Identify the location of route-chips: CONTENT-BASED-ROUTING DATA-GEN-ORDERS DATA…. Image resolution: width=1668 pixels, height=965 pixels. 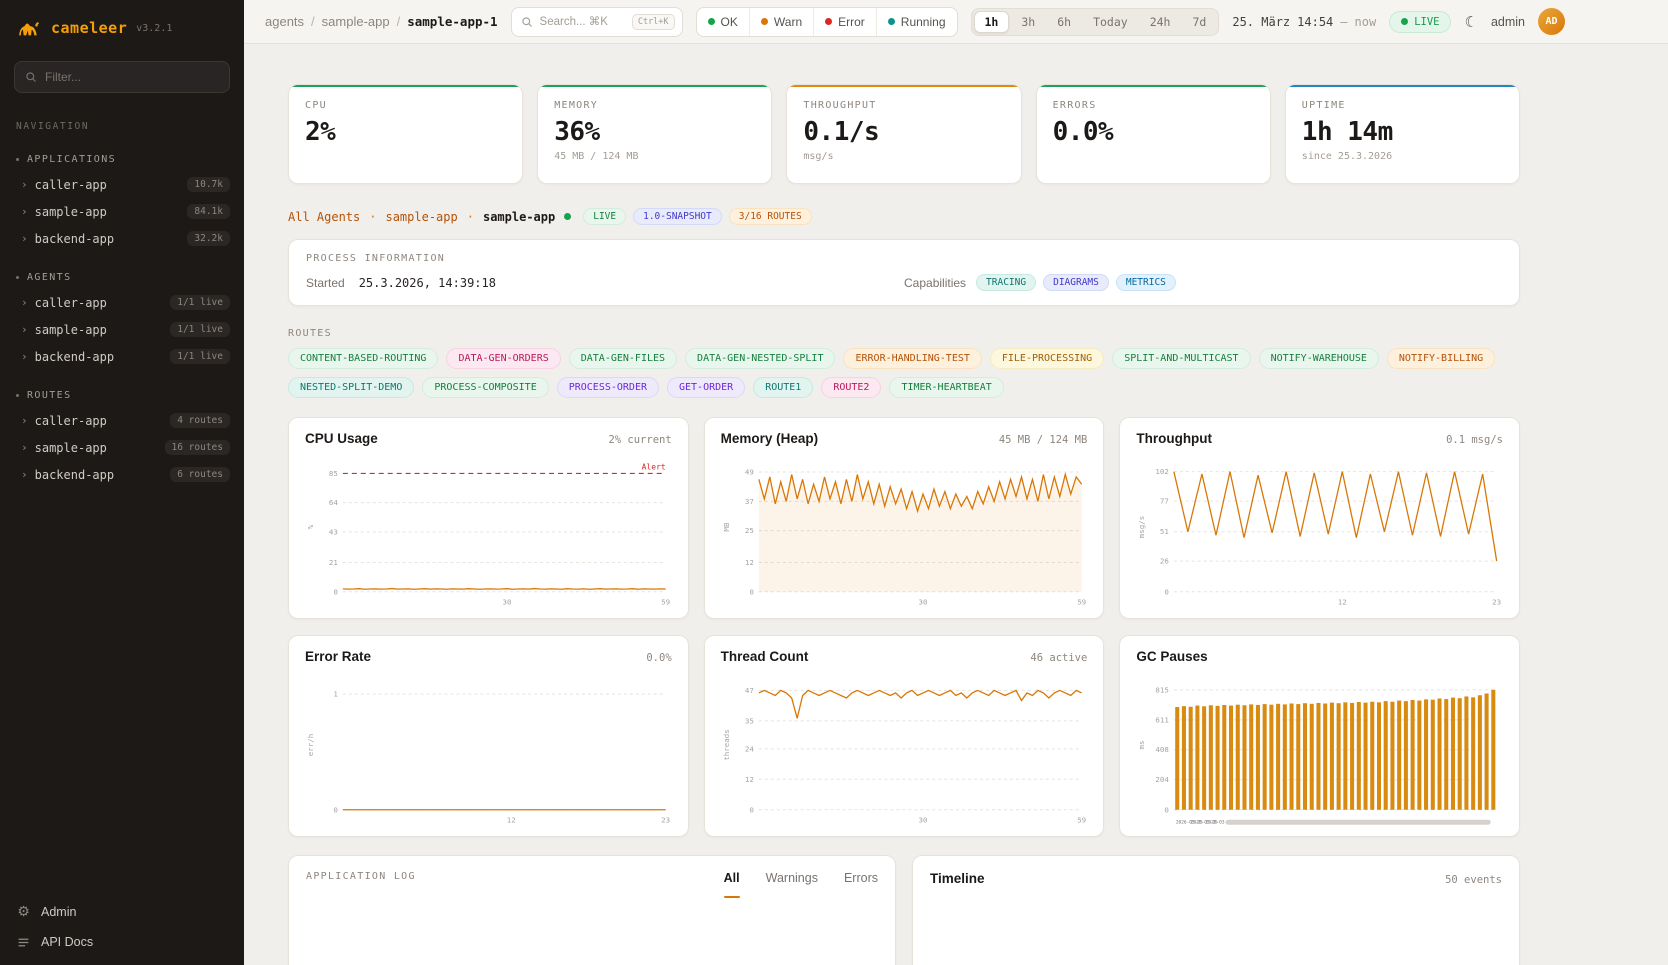
(904, 373).